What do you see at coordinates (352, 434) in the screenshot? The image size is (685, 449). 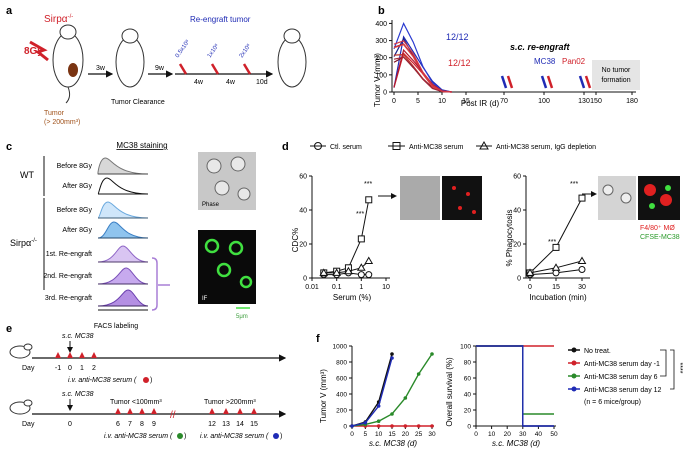 I see `f-left-xtick-label: 0` at bounding box center [352, 434].